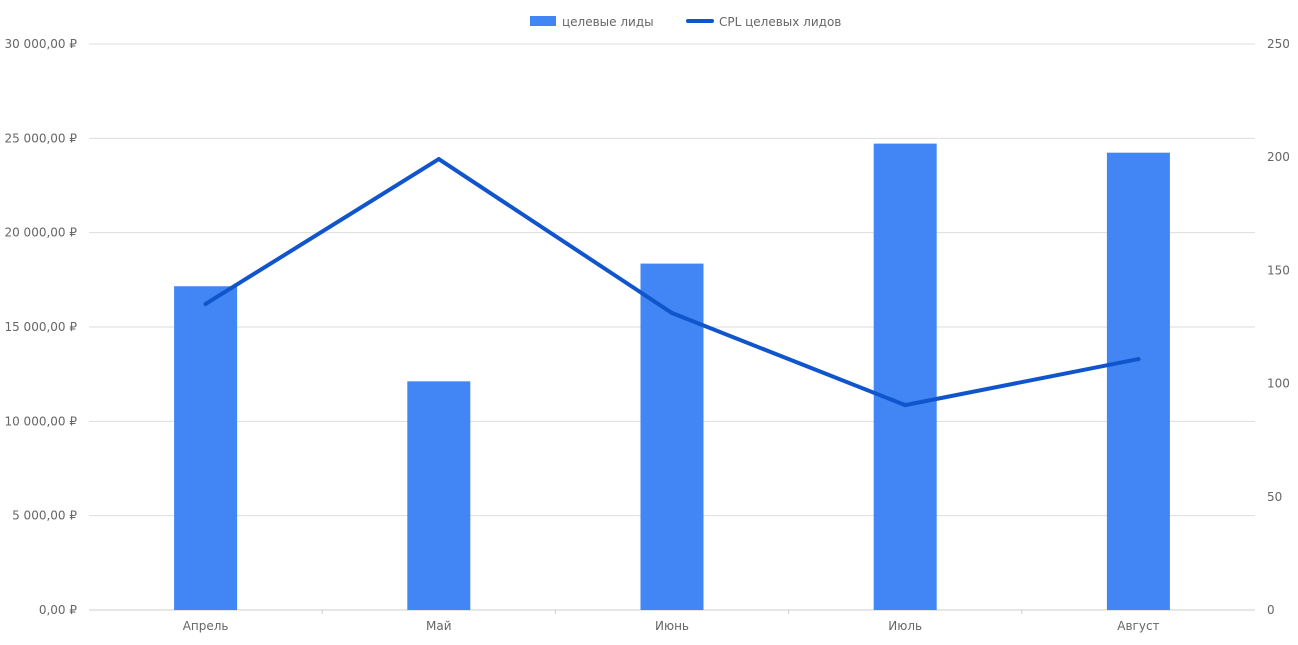 The width and height of the screenshot is (1298, 645). I want to click on left-tick-label: 25 000,00 ₽, so click(40, 138).